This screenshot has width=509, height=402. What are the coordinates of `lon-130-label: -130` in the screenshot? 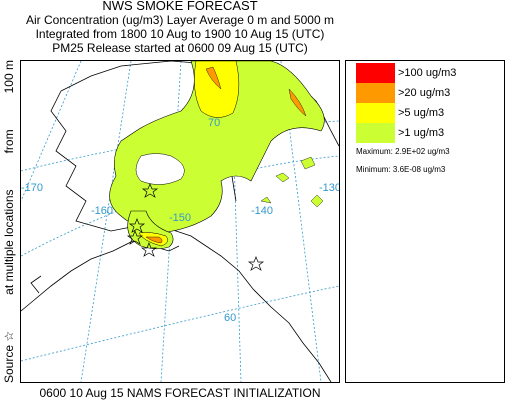 It's located at (329, 188).